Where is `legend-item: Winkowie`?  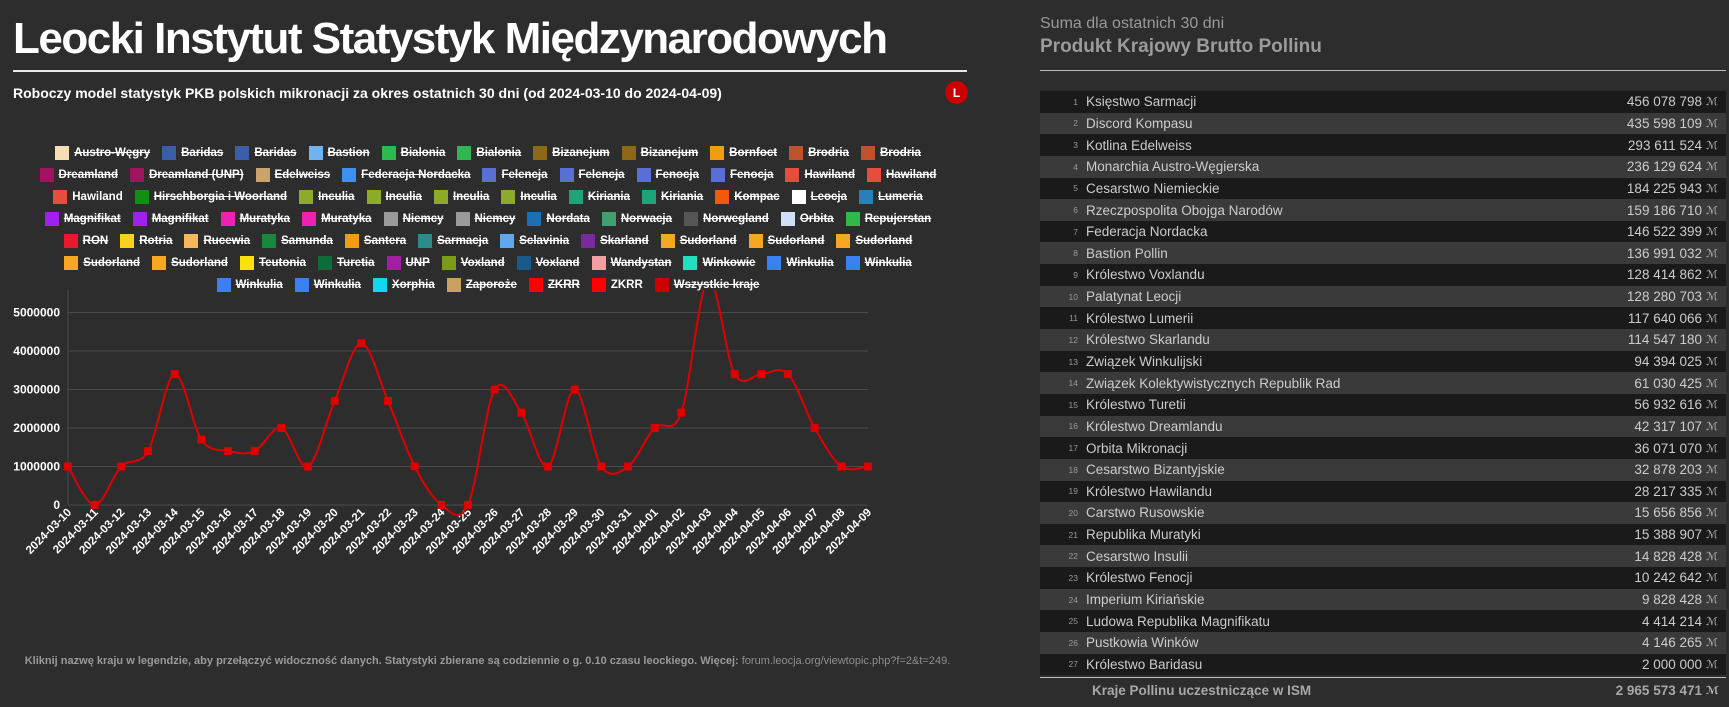 legend-item: Winkowie is located at coordinates (719, 263).